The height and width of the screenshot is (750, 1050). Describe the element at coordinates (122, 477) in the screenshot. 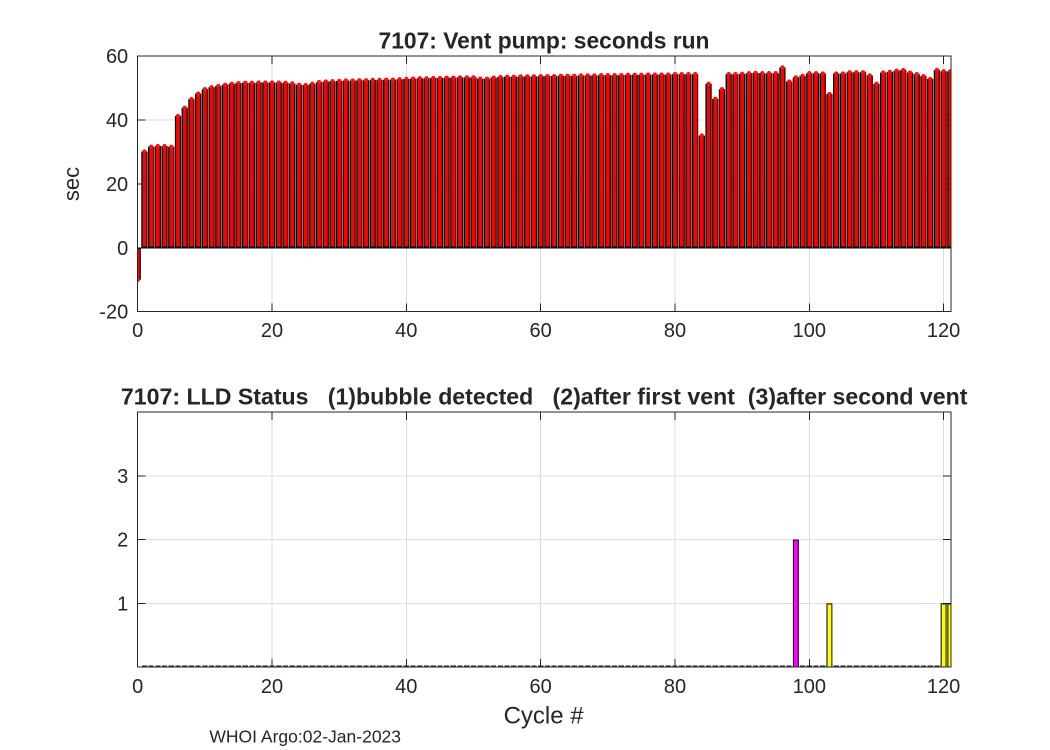

I see `svg-text: 3` at that location.